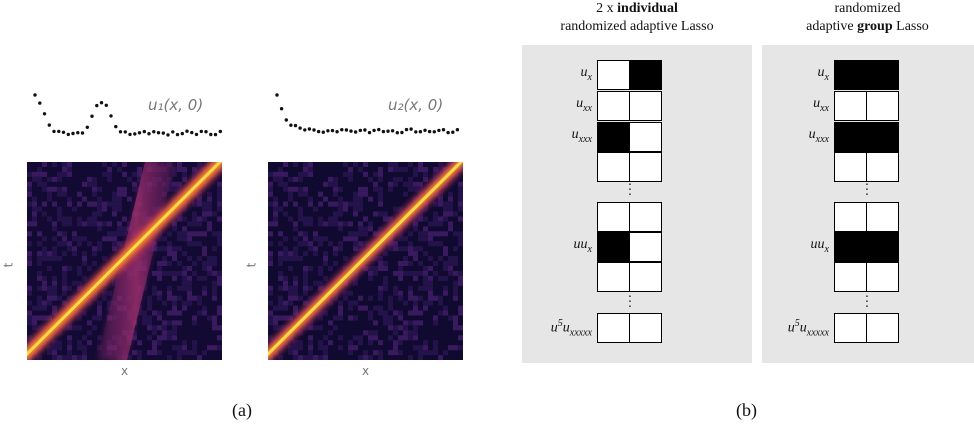 The image size is (974, 431). What do you see at coordinates (127, 115) in the screenshot?
I see `initial-profile-u1-plot` at bounding box center [127, 115].